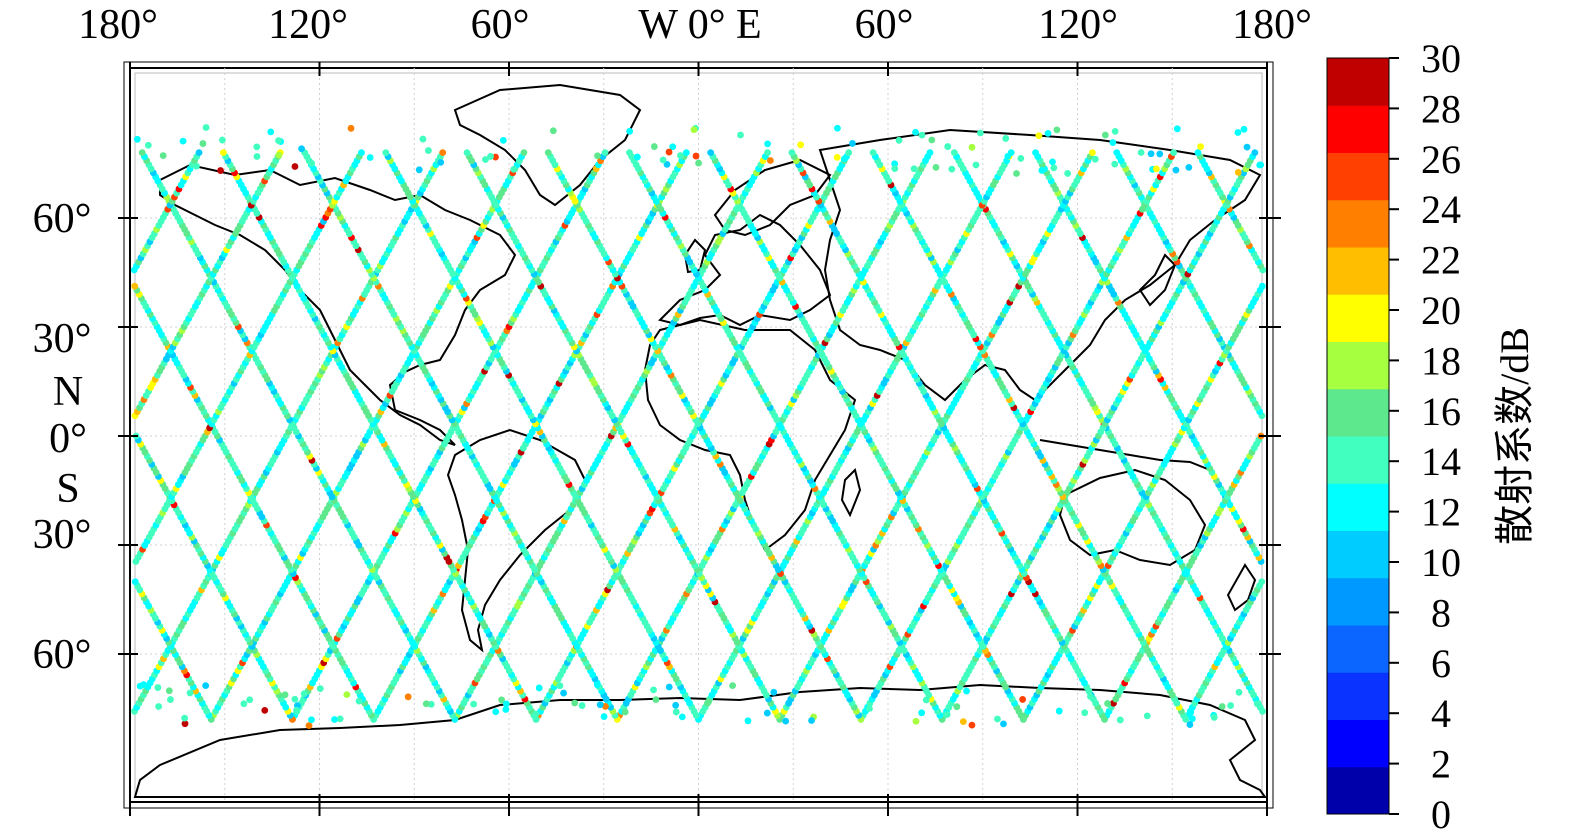 Image resolution: width=1575 pixels, height=837 pixels. I want to click on africa-coast, so click(750, 435).